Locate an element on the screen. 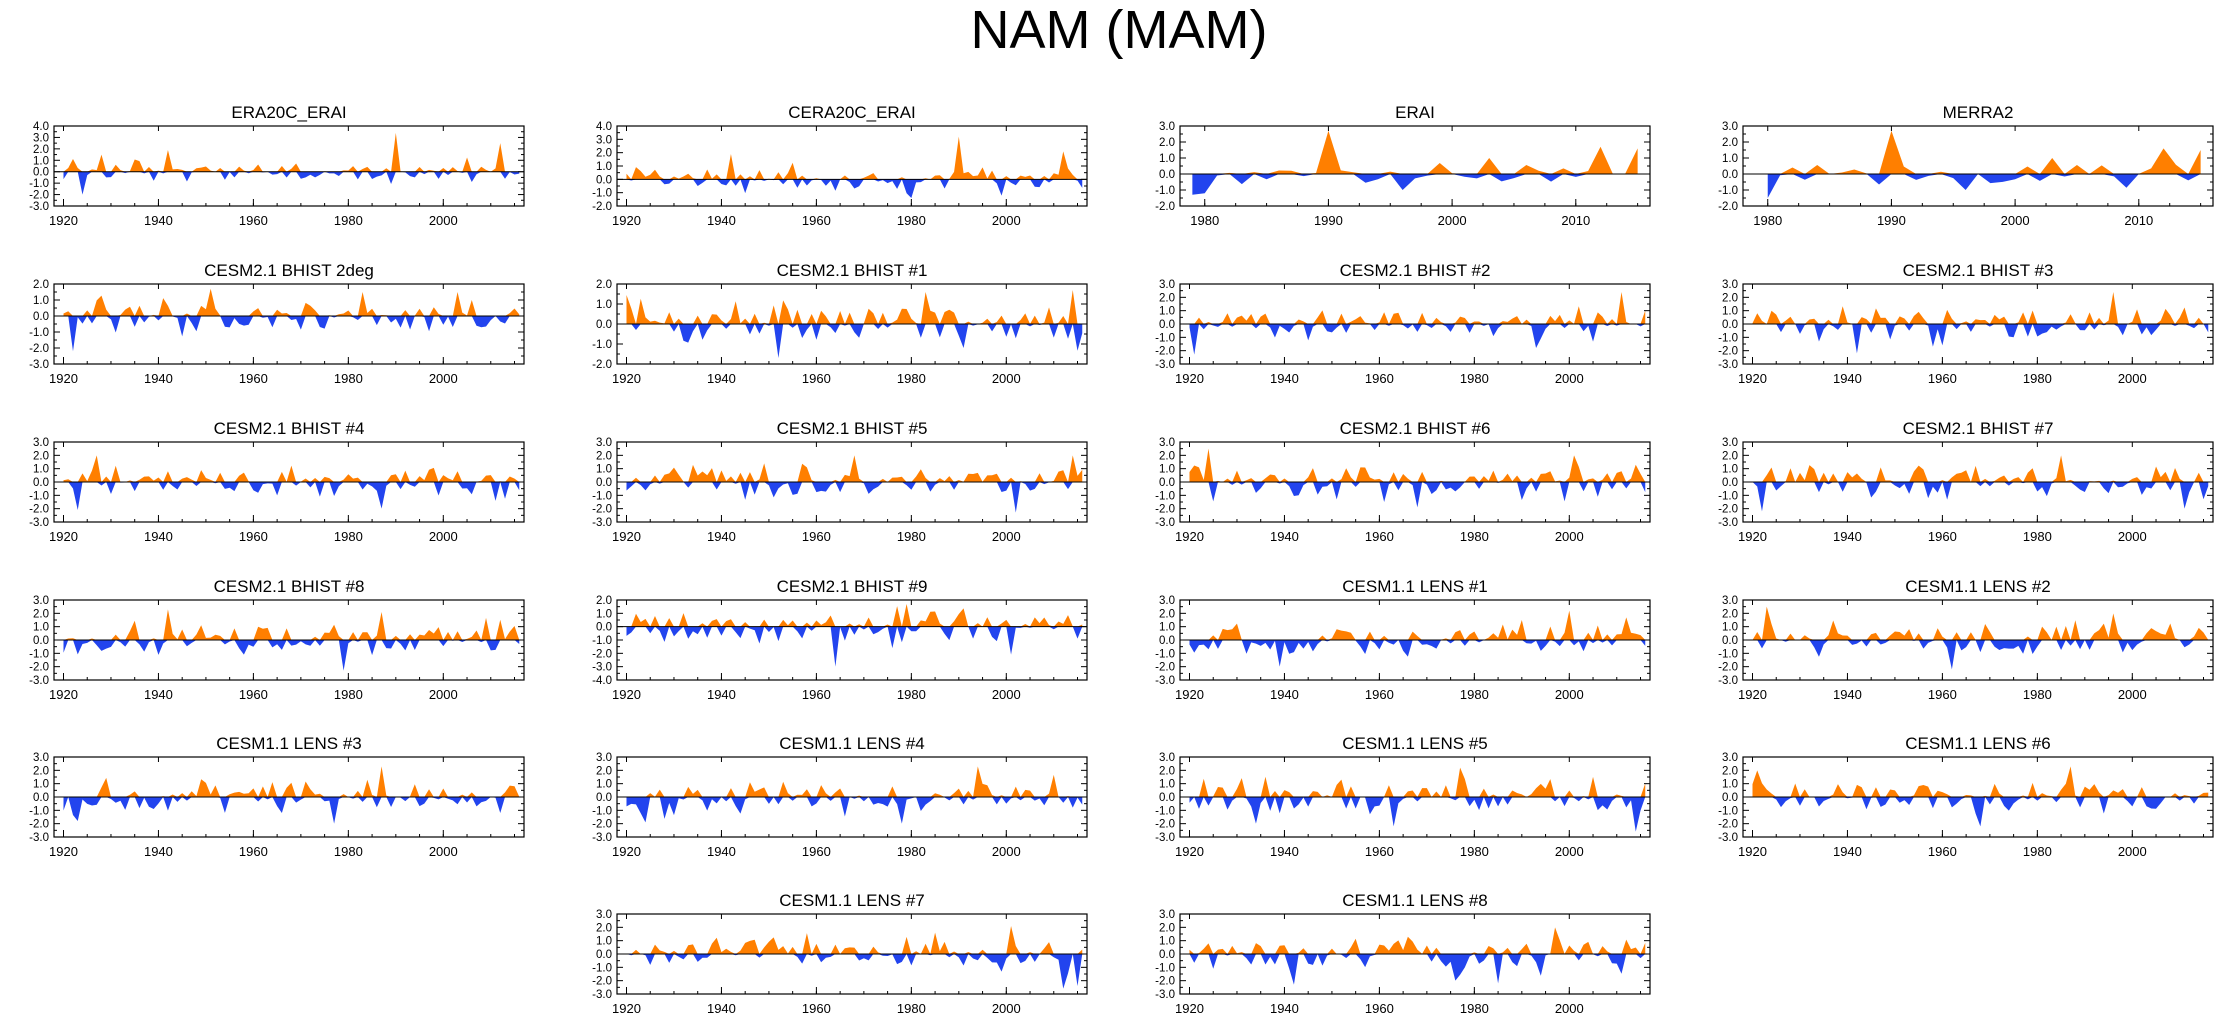 This screenshot has width=2238, height=1034. panel-title: CESM2.1 BHIST 2deg is located at coordinates (289, 270).